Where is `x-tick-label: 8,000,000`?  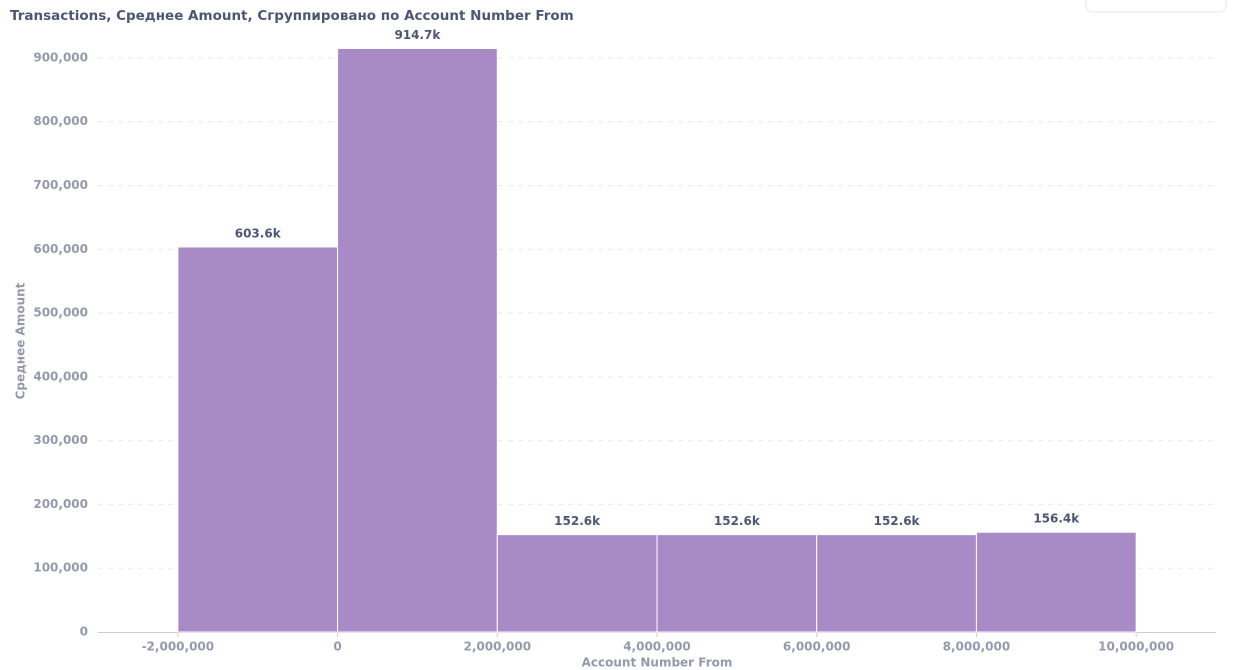
x-tick-label: 8,000,000 is located at coordinates (977, 647).